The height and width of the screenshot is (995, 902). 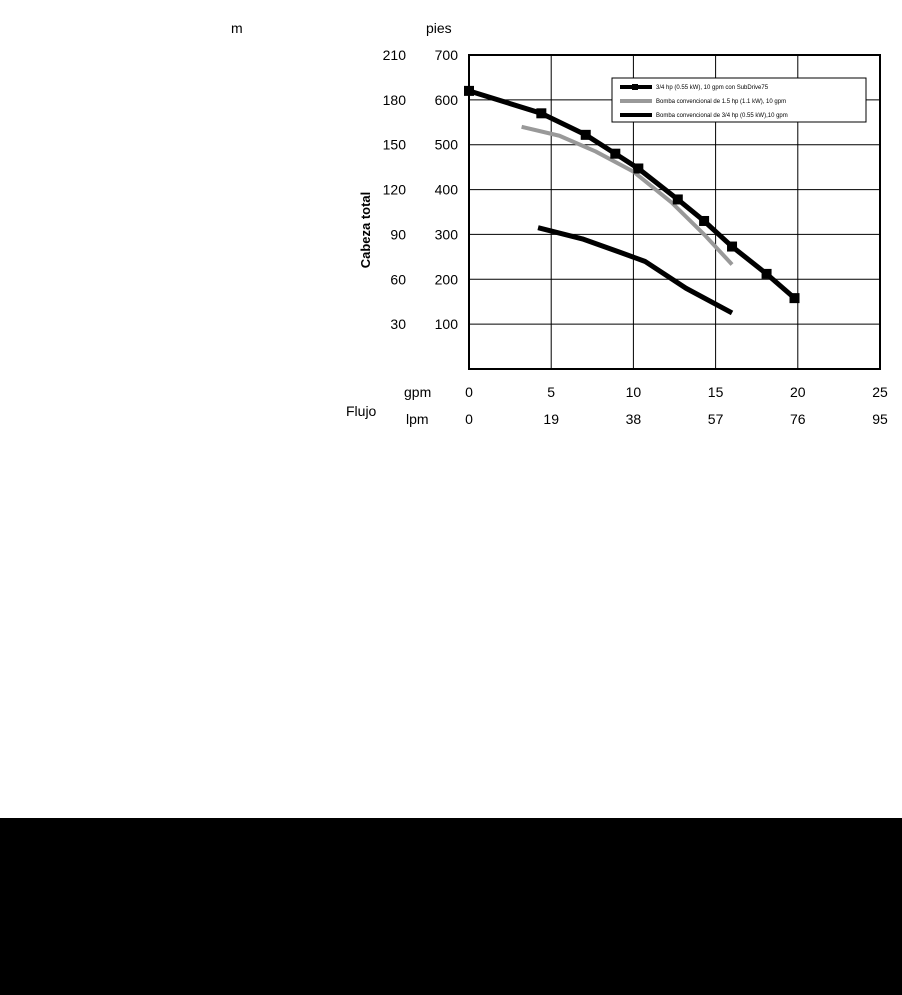 What do you see at coordinates (417, 392) in the screenshot?
I see `x-unit-primary: gpm` at bounding box center [417, 392].